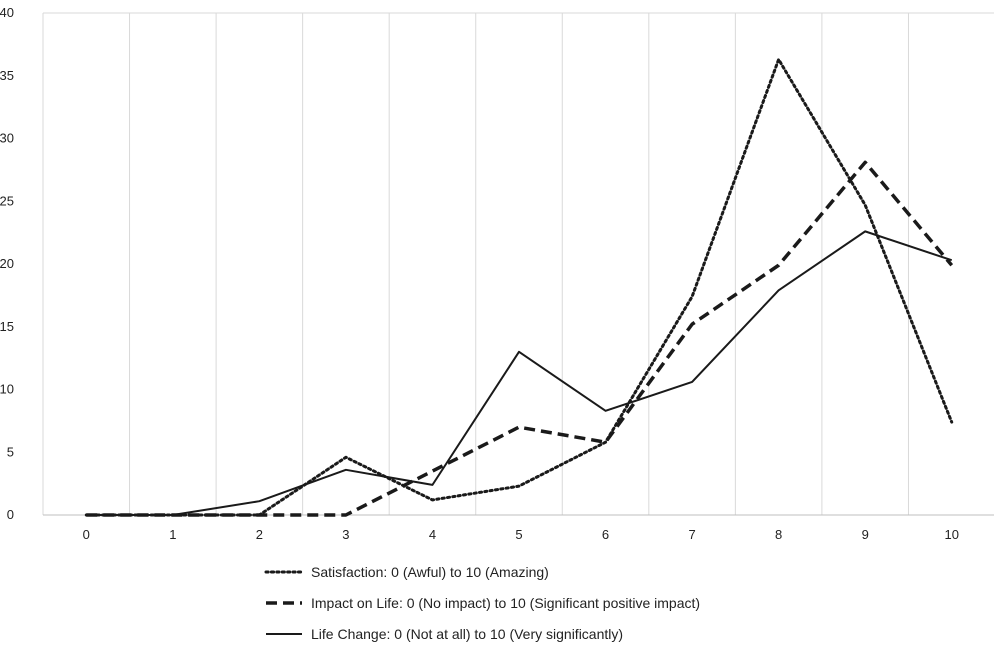 The image size is (994, 647). Describe the element at coordinates (10, 451) in the screenshot. I see `y-tick-label: 5` at that location.